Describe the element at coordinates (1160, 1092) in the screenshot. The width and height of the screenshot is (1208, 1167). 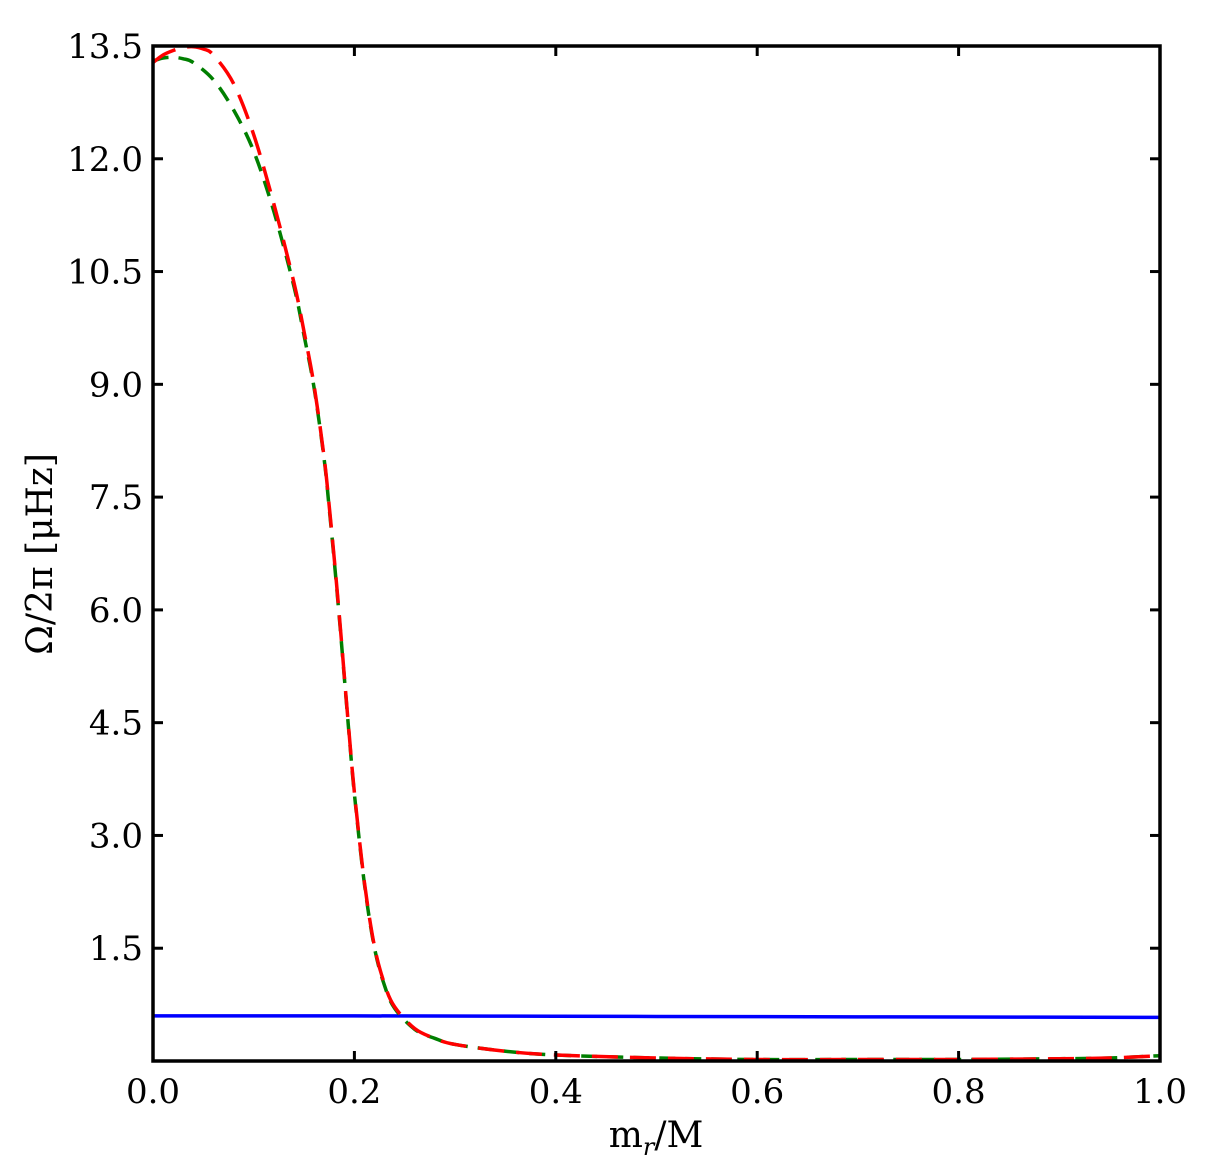
I see `x-tick-label: 1.0` at that location.